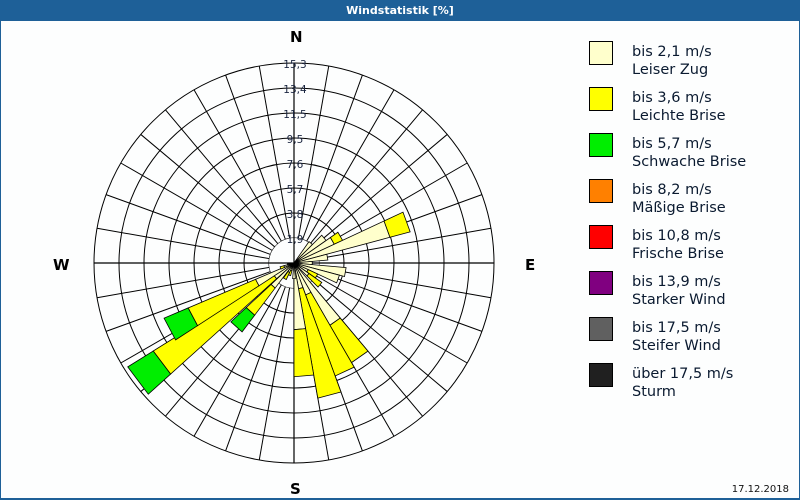 The width and height of the screenshot is (800, 500). I want to click on radial-tick-label: 13,4, so click(295, 90).